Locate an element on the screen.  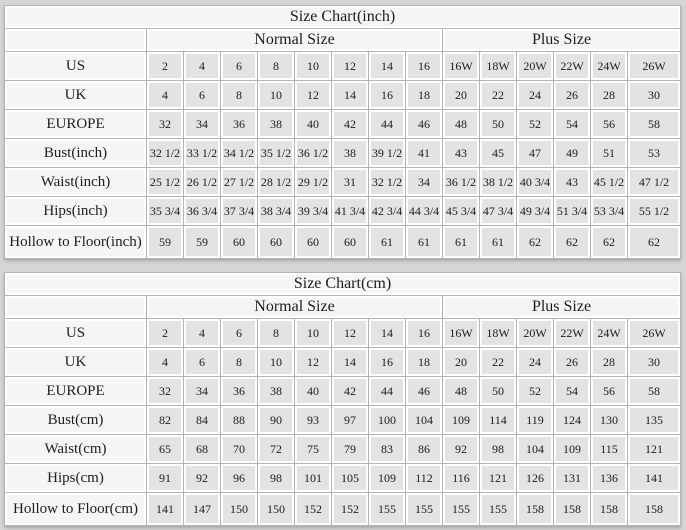
size-value-cell: 28 is located at coordinates (609, 95).